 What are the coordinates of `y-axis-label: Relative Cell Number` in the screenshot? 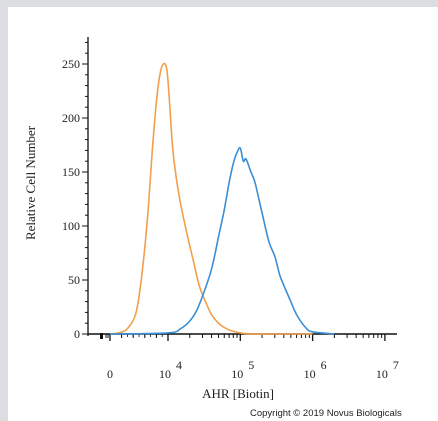 It's located at (30, 182).